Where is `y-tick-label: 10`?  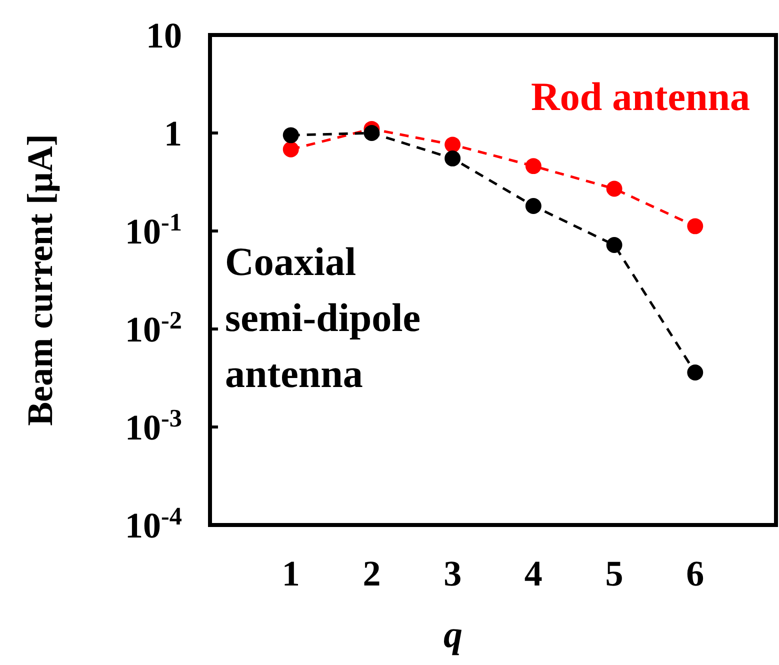
y-tick-label: 10 is located at coordinates (164, 36).